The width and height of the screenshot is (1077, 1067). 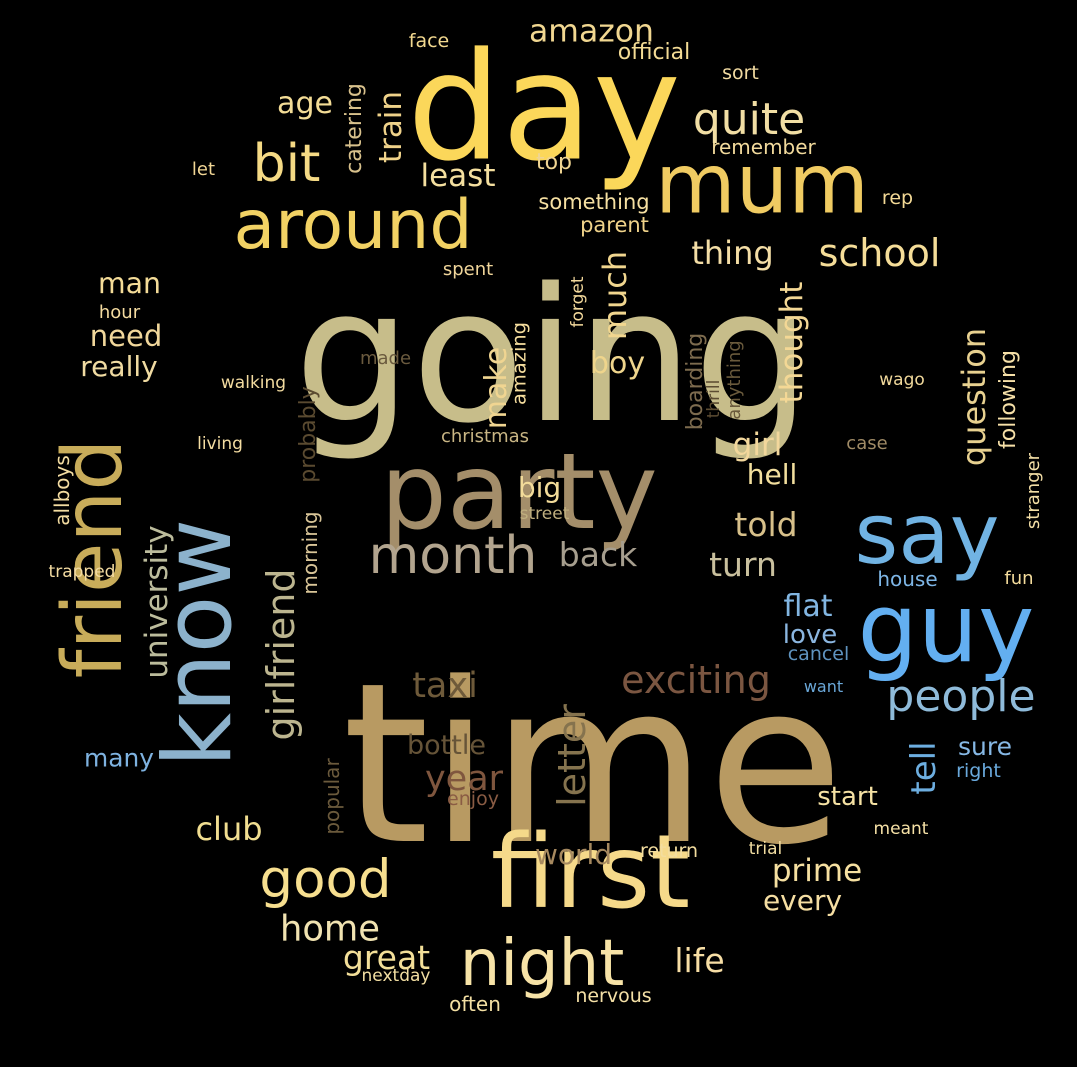 I want to click on word-month: month, so click(x=453, y=556).